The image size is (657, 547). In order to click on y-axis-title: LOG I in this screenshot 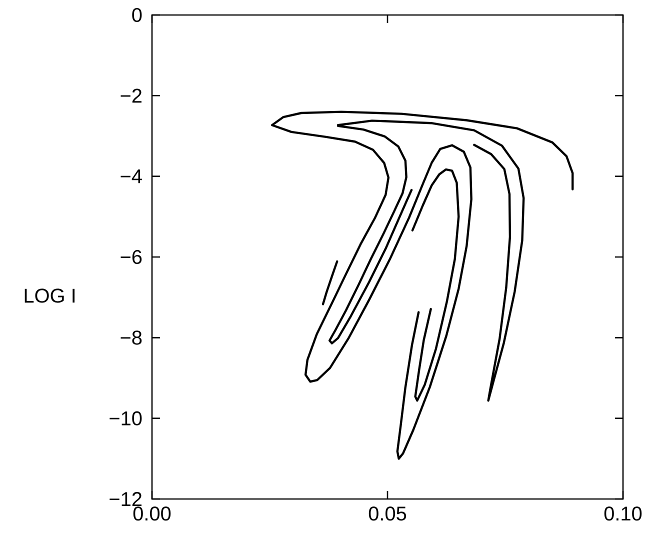, I will do `click(49, 295)`.